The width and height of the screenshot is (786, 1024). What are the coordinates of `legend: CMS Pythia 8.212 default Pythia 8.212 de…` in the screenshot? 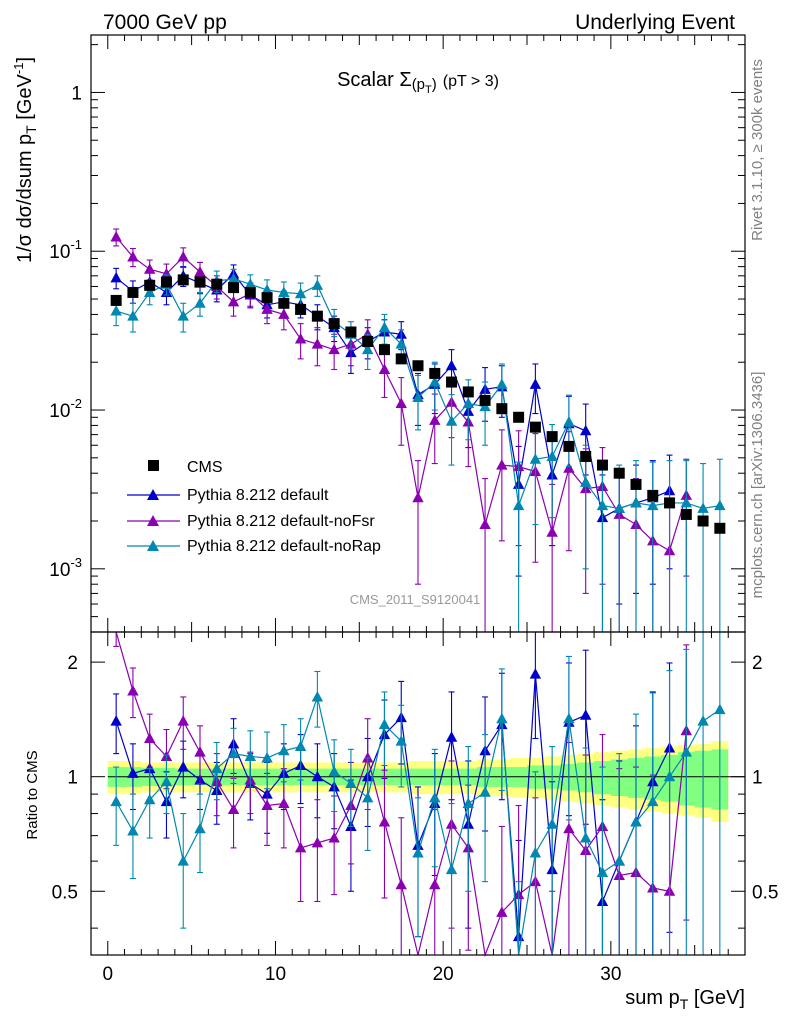 It's located at (254, 507).